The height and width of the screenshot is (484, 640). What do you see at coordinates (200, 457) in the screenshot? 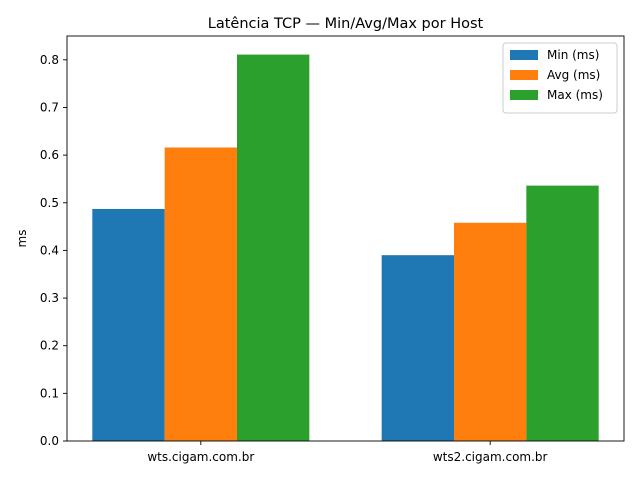
I see `x-tick-label: wts.cigam.com.br` at bounding box center [200, 457].